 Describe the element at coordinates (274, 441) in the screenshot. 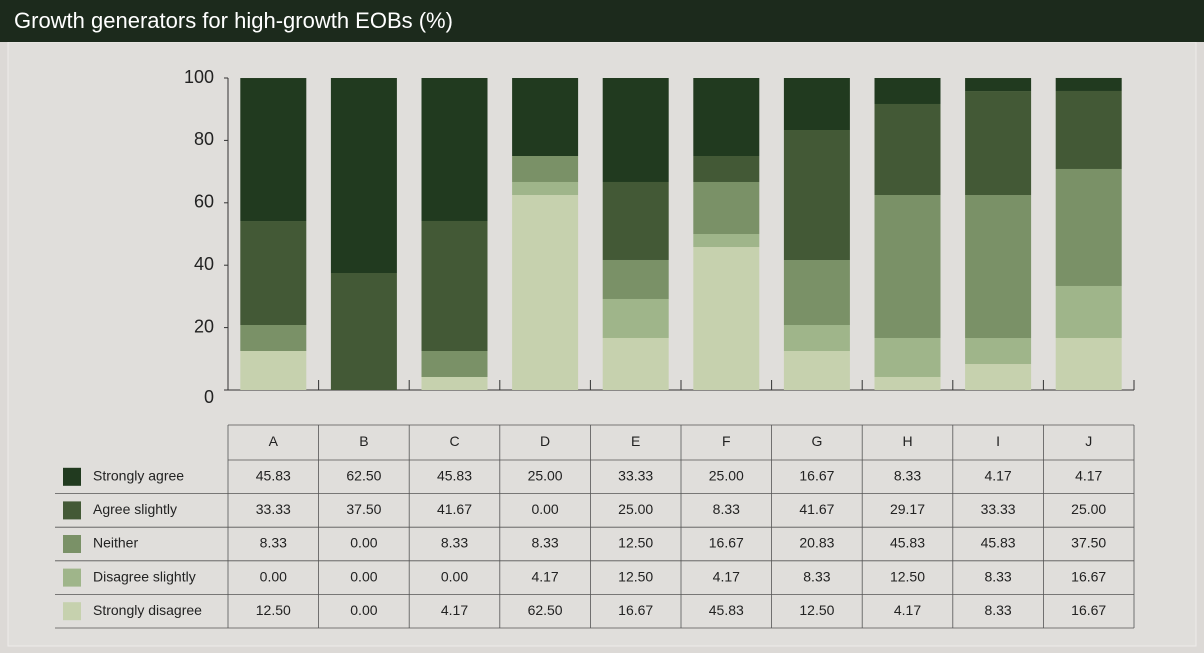

I see `x-tick-label: A` at that location.